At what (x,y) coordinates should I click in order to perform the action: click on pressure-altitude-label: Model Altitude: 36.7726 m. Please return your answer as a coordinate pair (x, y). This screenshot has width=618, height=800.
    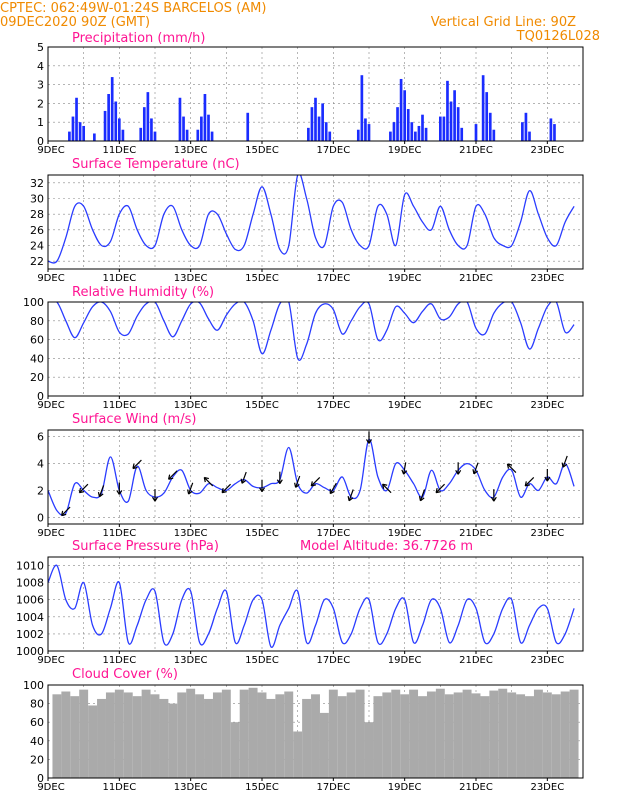
    Looking at the image, I should click on (386, 546).